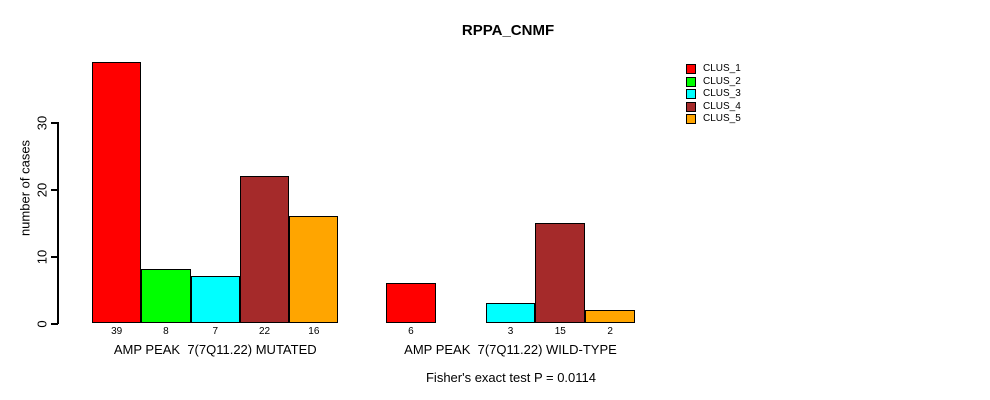 This screenshot has width=990, height=400. I want to click on bar-count-label: 39, so click(117, 331).